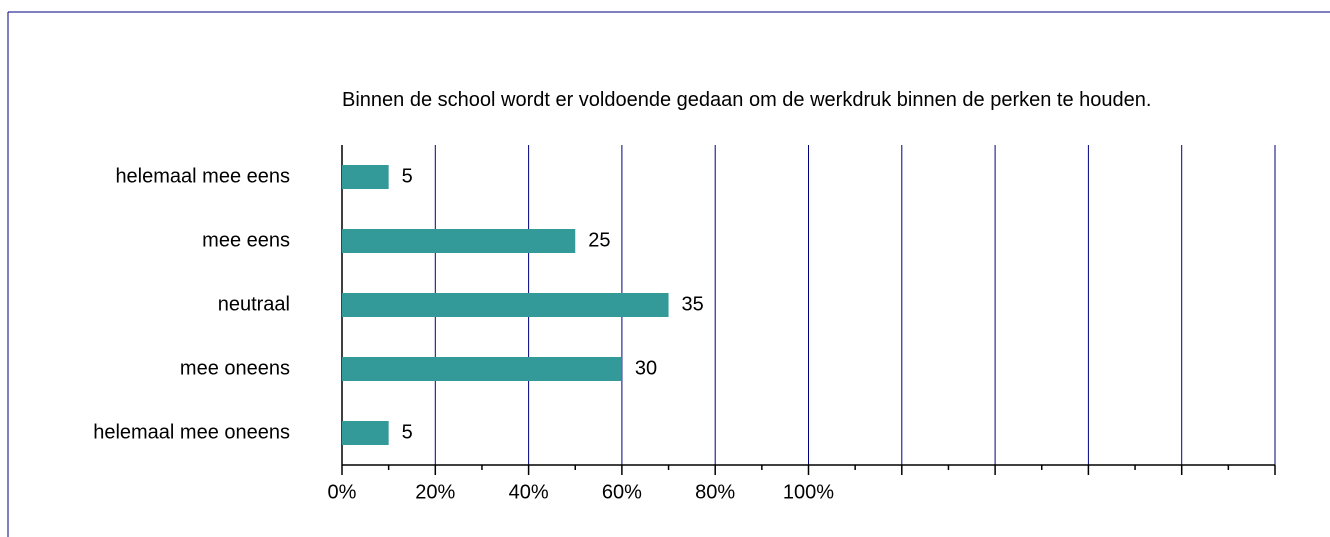 This screenshot has width=1330, height=537. Describe the element at coordinates (235, 368) in the screenshot. I see `y-tick-label: mee oneens` at that location.